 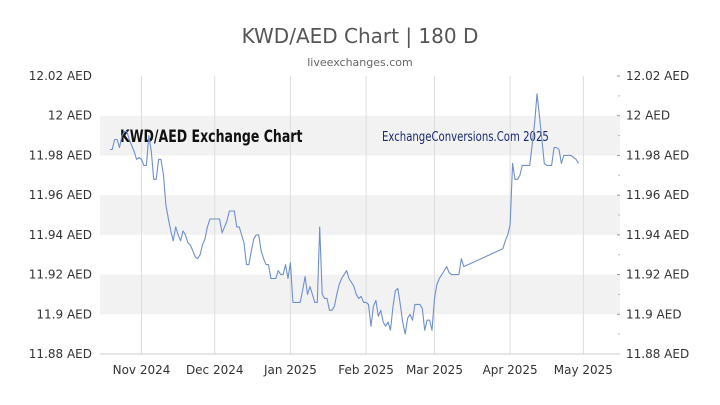 What do you see at coordinates (64, 314) in the screenshot?
I see `y-tick-label-left: 11.9 AED` at bounding box center [64, 314].